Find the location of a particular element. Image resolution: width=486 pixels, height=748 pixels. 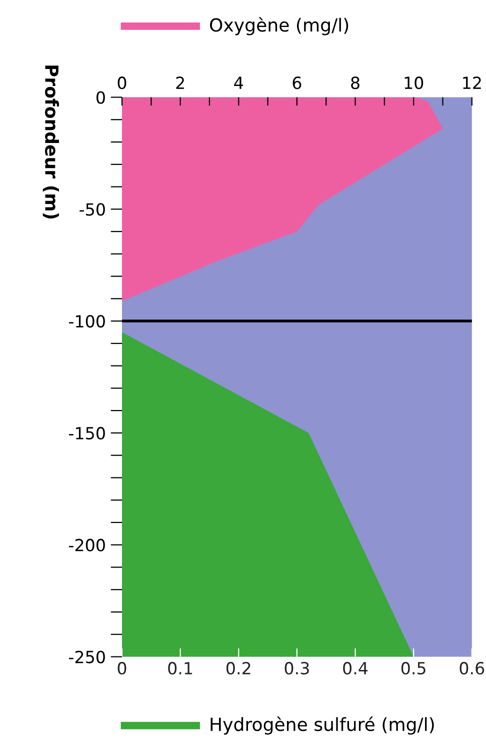

x2-tick-label: 12 is located at coordinates (472, 82).